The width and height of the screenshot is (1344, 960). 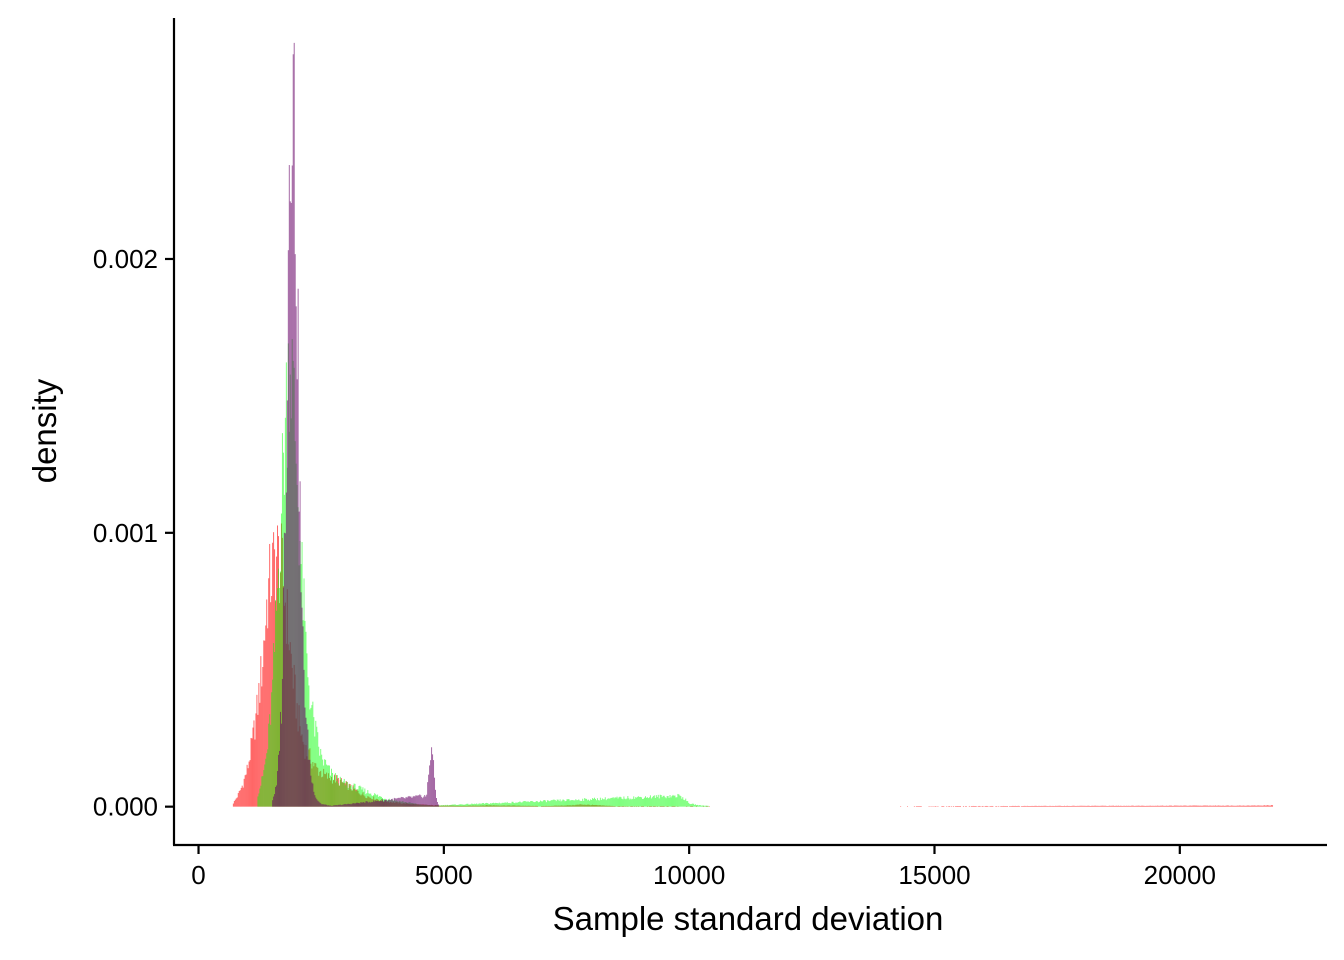 What do you see at coordinates (198, 875) in the screenshot?
I see `x-tick-label: 0` at bounding box center [198, 875].